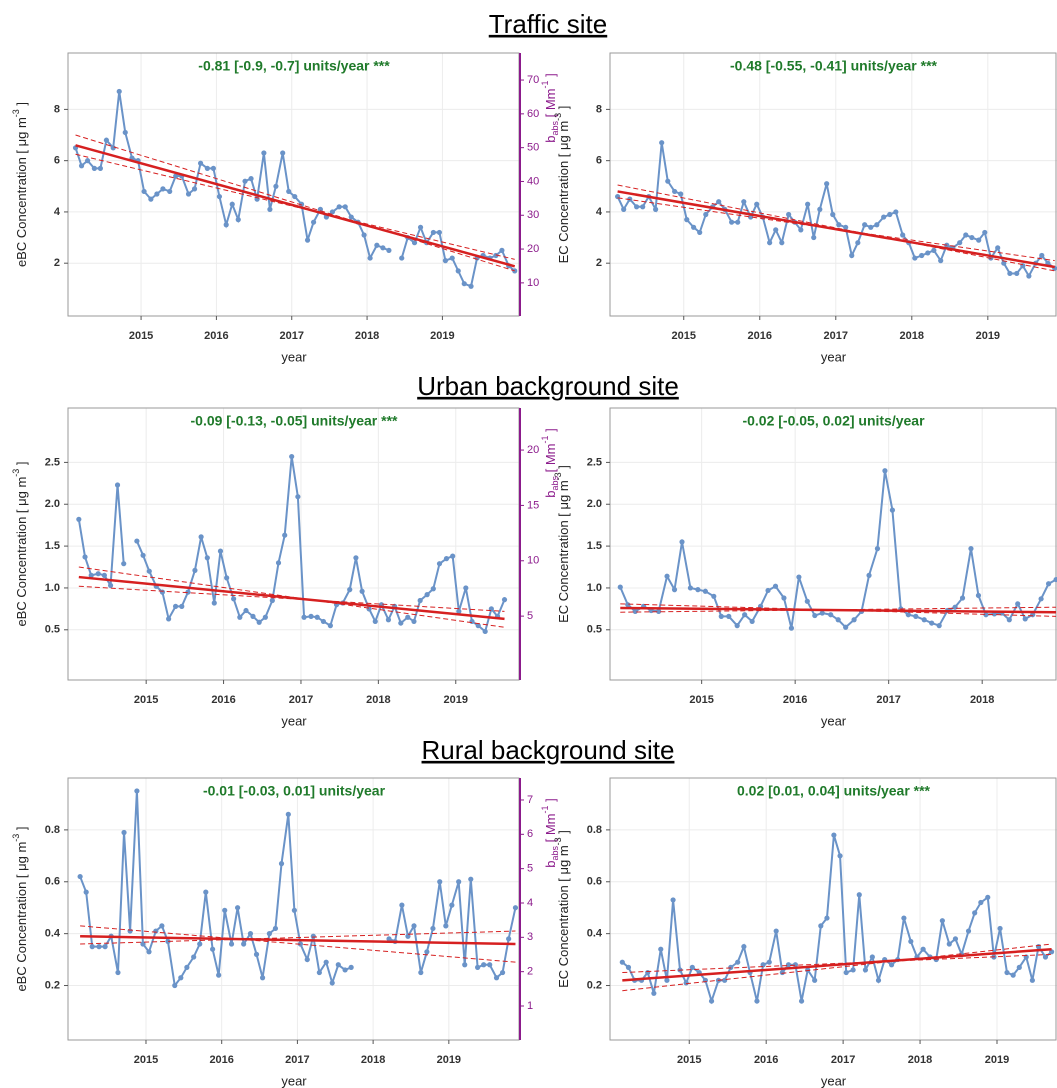 Image resolution: width=1057 pixels, height=1088 pixels. What do you see at coordinates (533, 561) in the screenshot?
I see `y2-tick-label: 10` at bounding box center [533, 561].